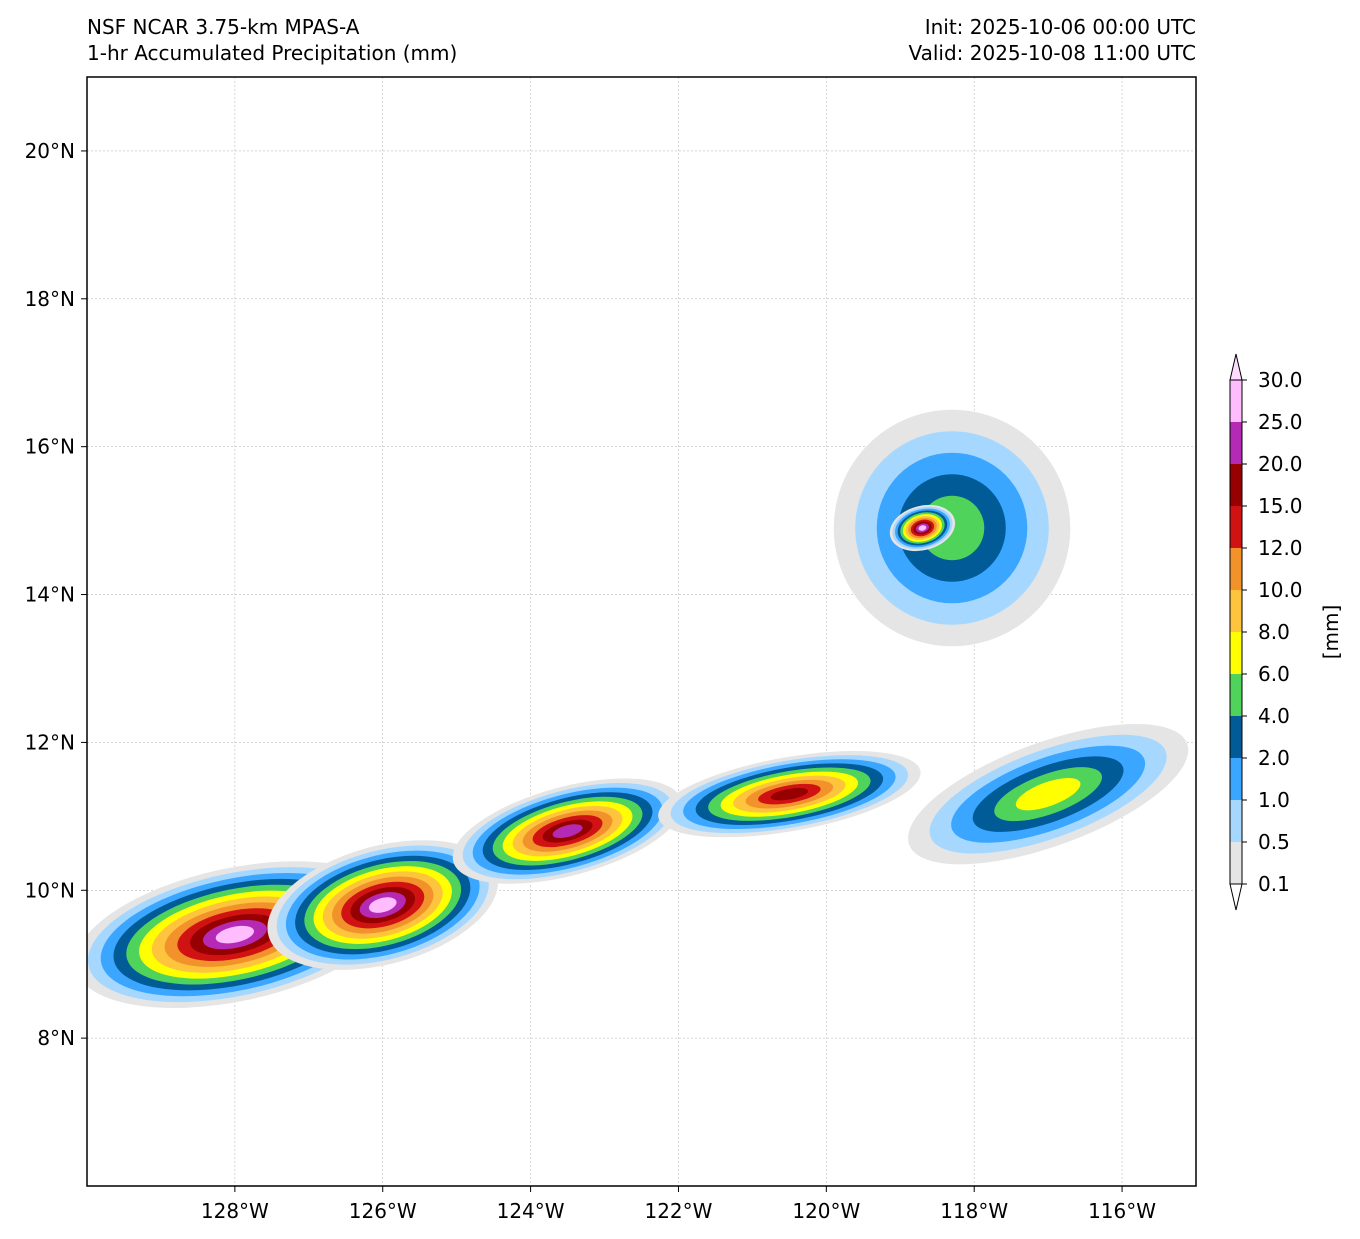  I want to click on itcz-band-central-west-level-25.0, so click(382, 905).